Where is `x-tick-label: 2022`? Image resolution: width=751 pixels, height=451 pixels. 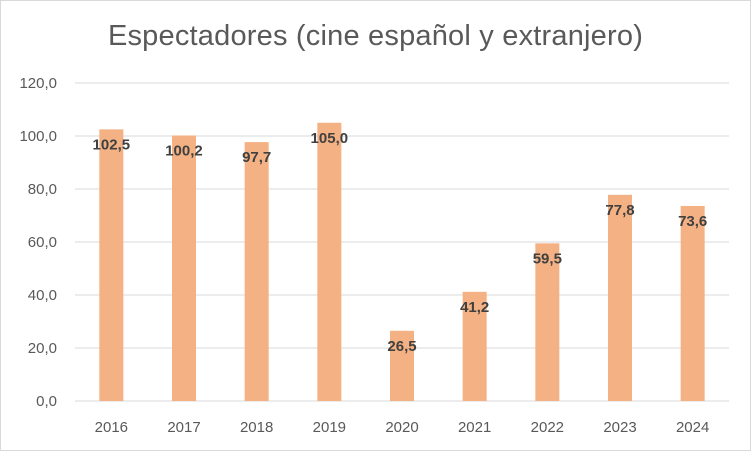
x-tick-label: 2022 is located at coordinates (547, 427).